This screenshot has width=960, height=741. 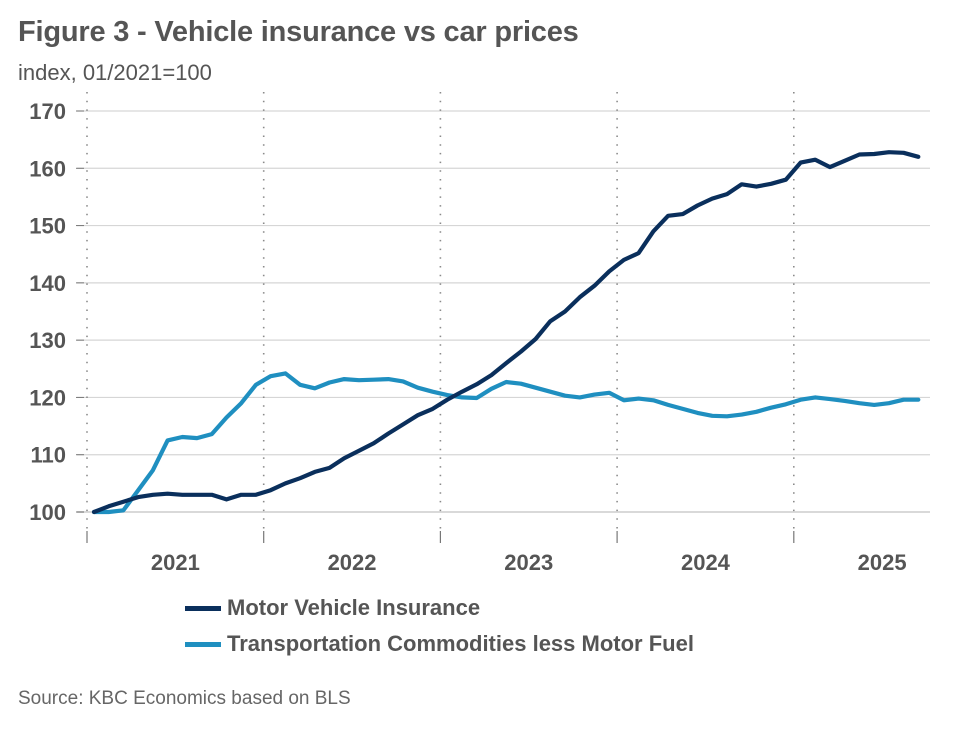 What do you see at coordinates (115, 72) in the screenshot?
I see `chart-subtitle: index, 01/2021=100` at bounding box center [115, 72].